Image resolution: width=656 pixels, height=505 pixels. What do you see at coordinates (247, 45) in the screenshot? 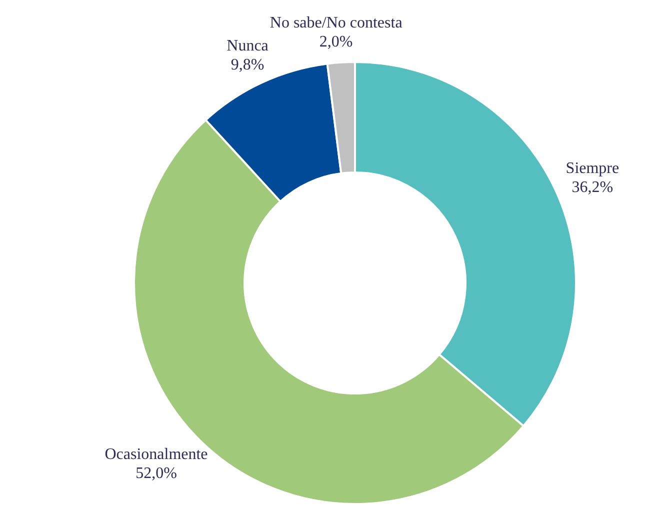
I see `slice-label: Nunca` at bounding box center [247, 45].